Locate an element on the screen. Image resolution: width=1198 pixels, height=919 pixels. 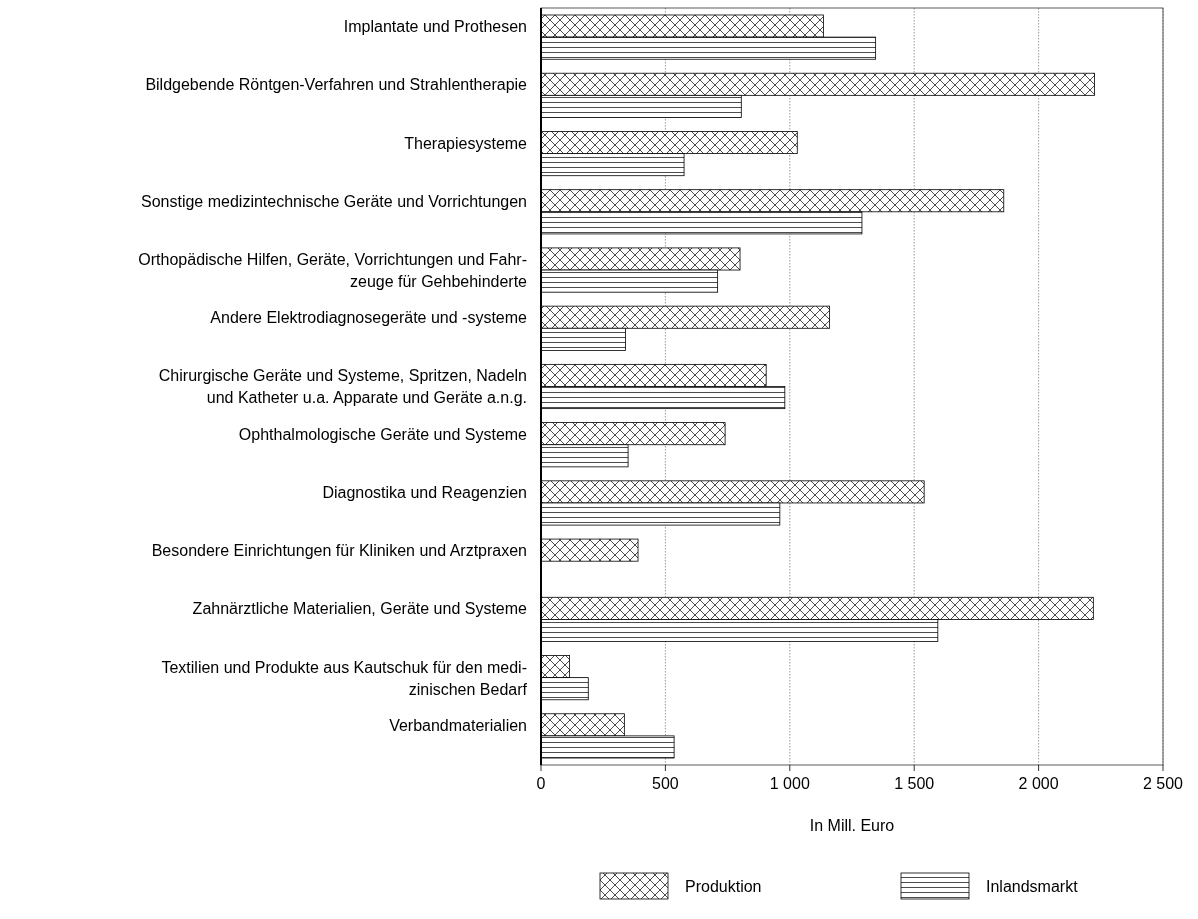
y-tick-label: Orthopädische Hilfen, Geräte, Vorrichtungen und Fahr- zeuge für Gehbehinderte is located at coordinates (333, 270).